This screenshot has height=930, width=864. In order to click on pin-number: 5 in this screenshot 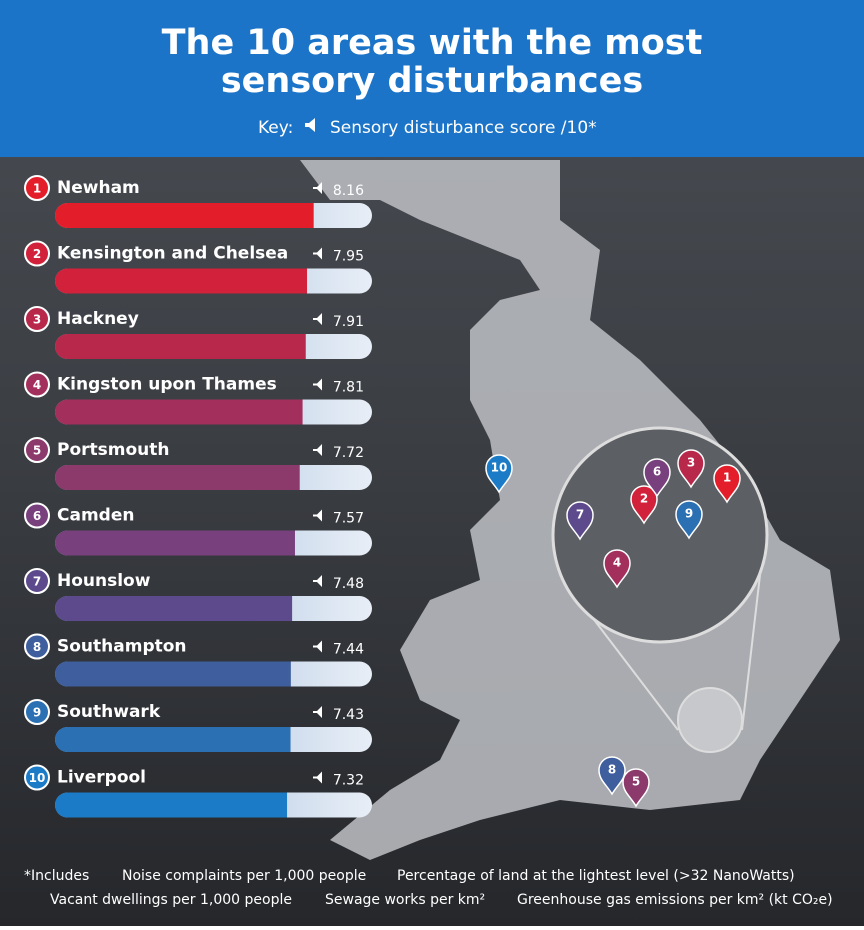, I will do `click(636, 782)`.